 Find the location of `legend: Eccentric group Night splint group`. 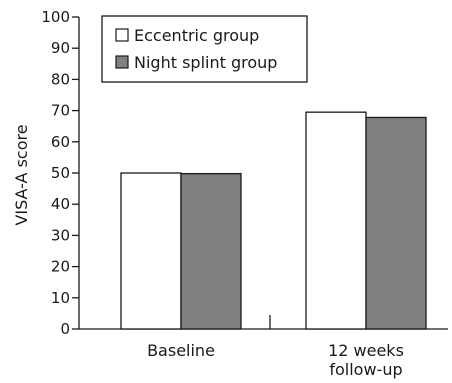

legend: Eccentric group Night splint group is located at coordinates (204, 49).